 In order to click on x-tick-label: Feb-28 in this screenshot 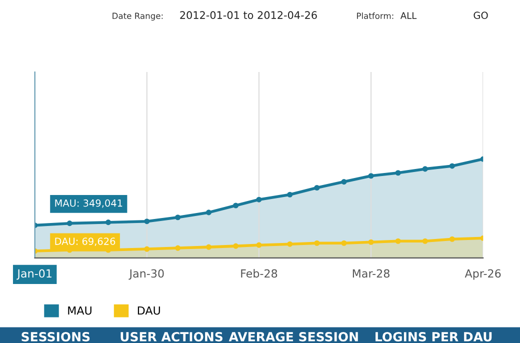, I will do `click(259, 273)`.